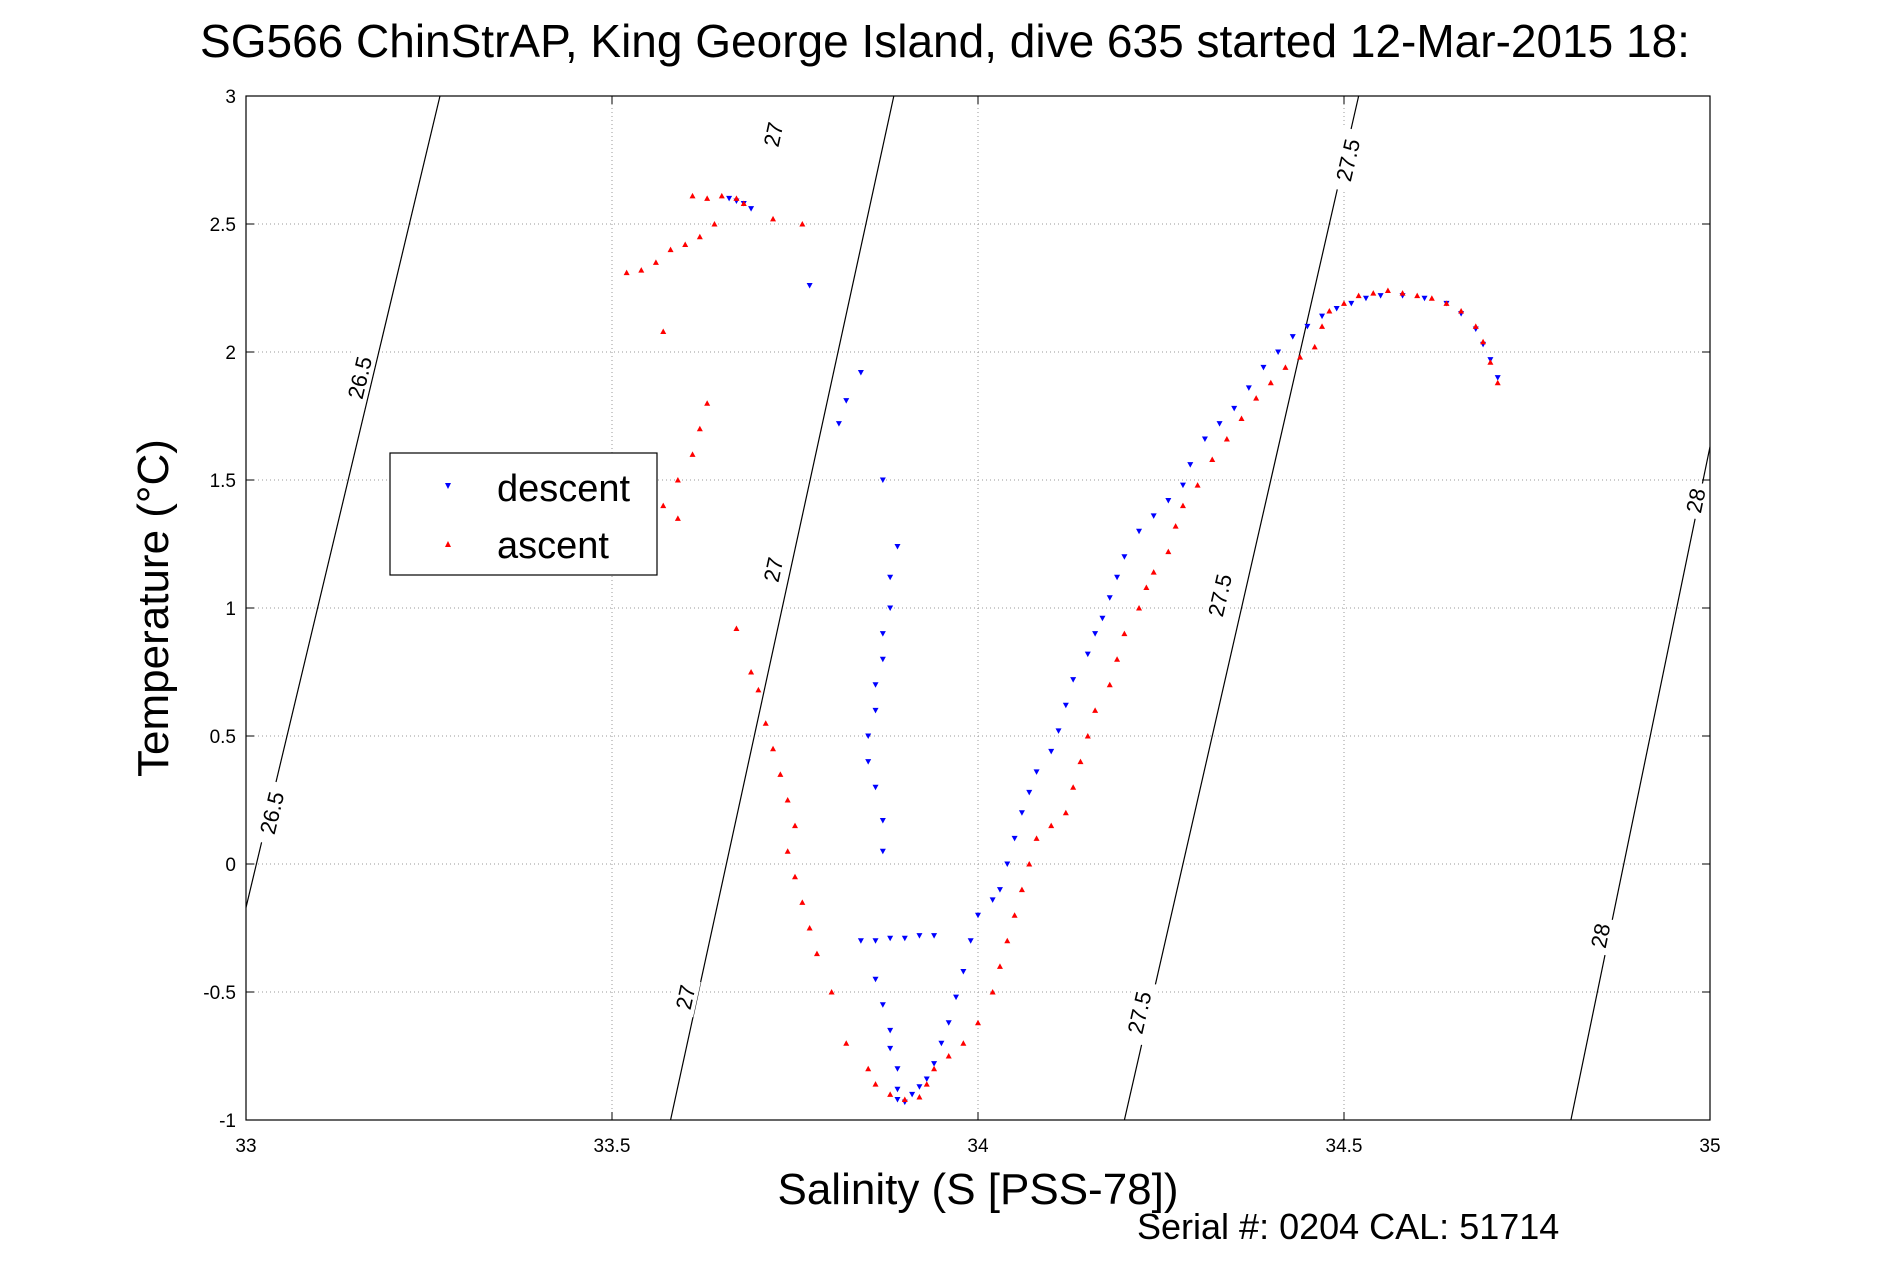  Describe the element at coordinates (612, 1146) in the screenshot. I see `x-tick-label: 33.5` at that location.